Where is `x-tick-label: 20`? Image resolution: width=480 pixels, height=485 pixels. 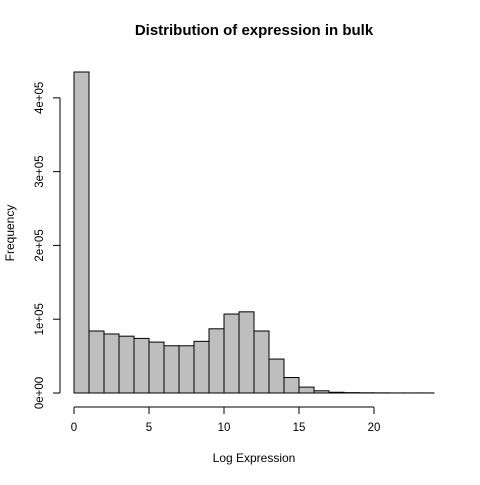
x-tick-label: 20 is located at coordinates (374, 428).